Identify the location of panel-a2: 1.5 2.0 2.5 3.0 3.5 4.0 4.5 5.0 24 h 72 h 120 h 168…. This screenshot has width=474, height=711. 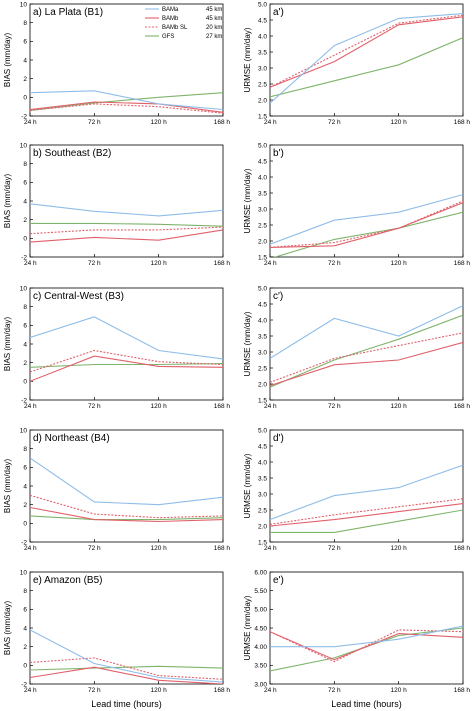
(356, 63).